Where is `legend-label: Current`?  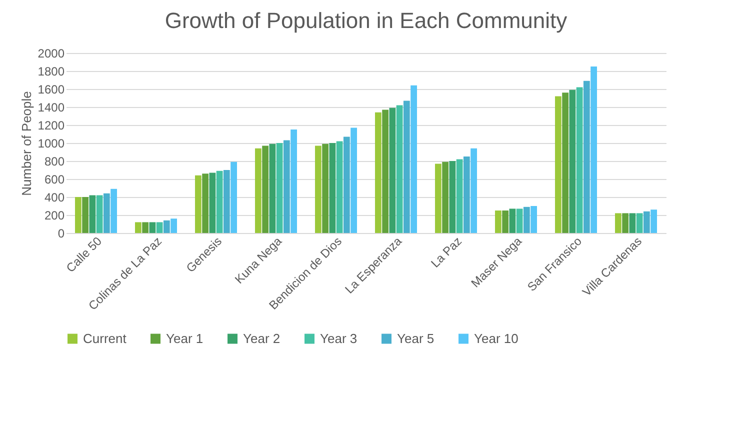
legend-label: Current is located at coordinates (105, 338).